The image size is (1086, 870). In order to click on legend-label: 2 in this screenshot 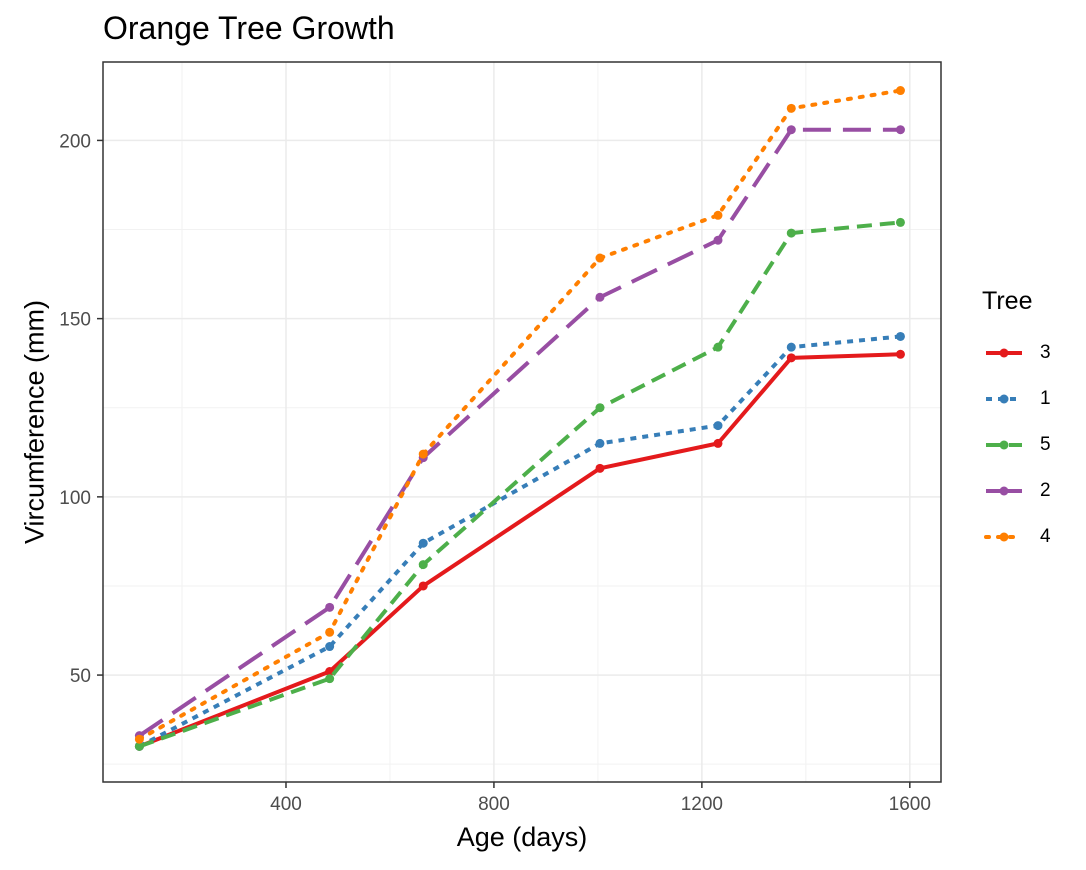, I will do `click(1045, 490)`.